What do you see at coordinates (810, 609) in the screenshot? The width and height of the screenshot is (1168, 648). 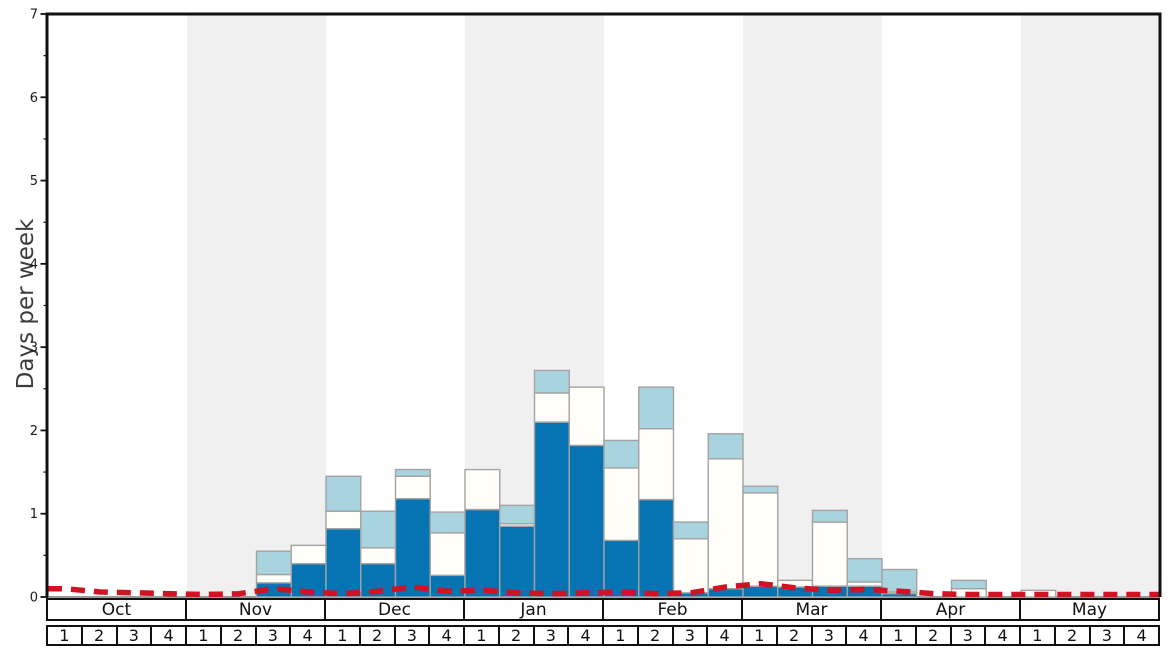 I see `month-cell-mar: Mar` at bounding box center [810, 609].